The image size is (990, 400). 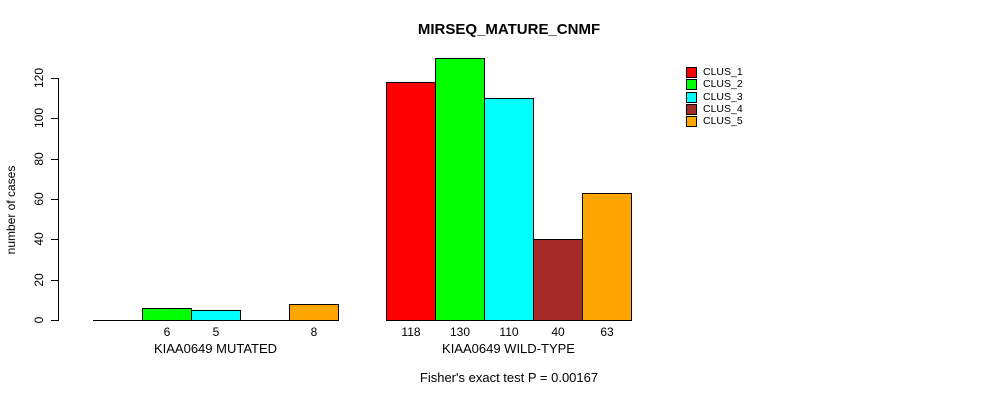 I want to click on footer-annotation: Fisher's exact test P = 0.00167, so click(x=509, y=377).